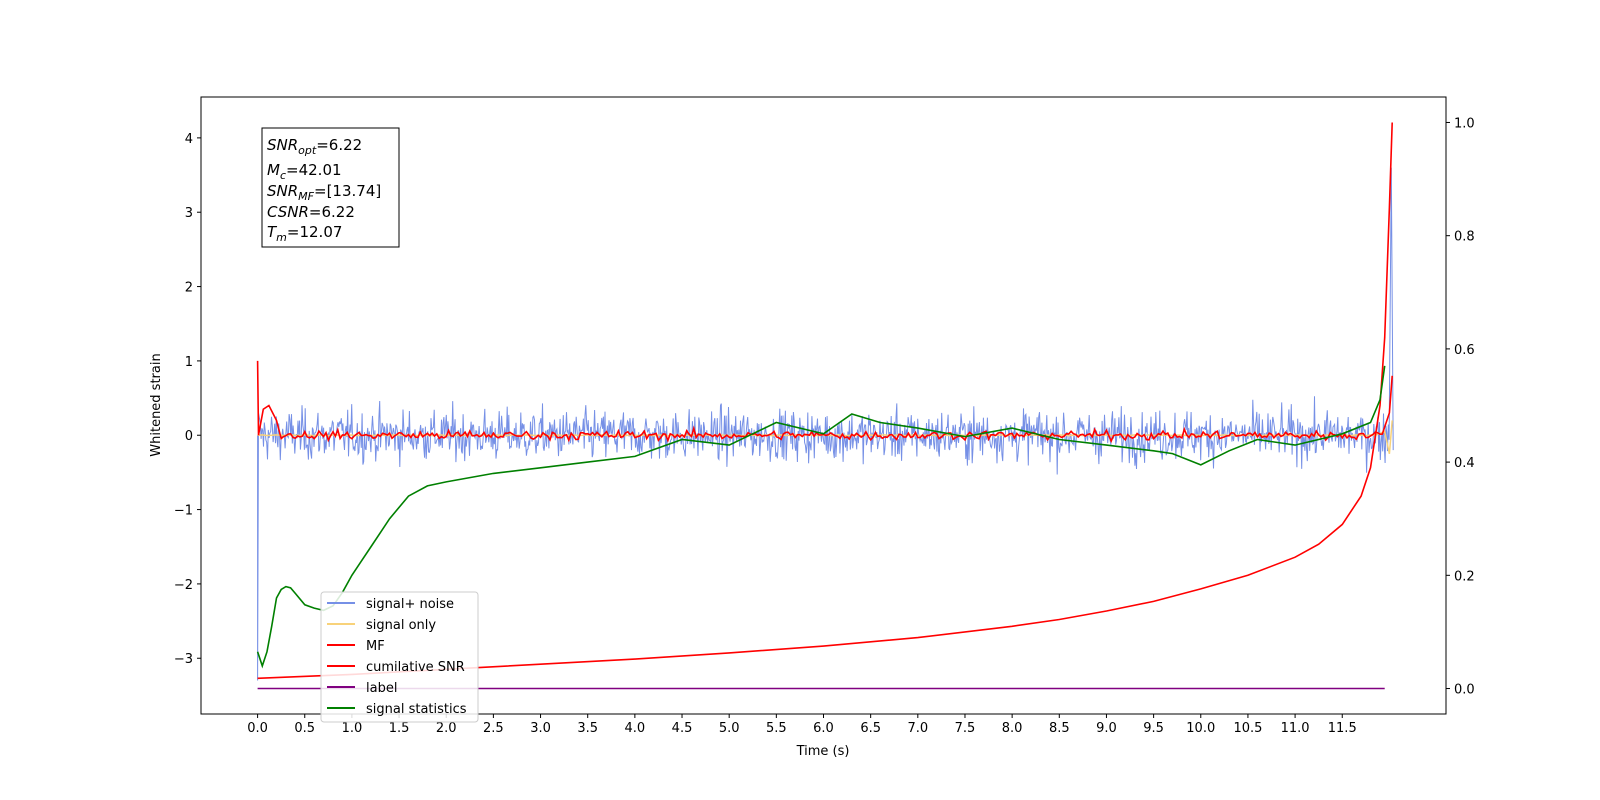  What do you see at coordinates (410, 604) in the screenshot?
I see `legend-label: signal+ noise` at bounding box center [410, 604].